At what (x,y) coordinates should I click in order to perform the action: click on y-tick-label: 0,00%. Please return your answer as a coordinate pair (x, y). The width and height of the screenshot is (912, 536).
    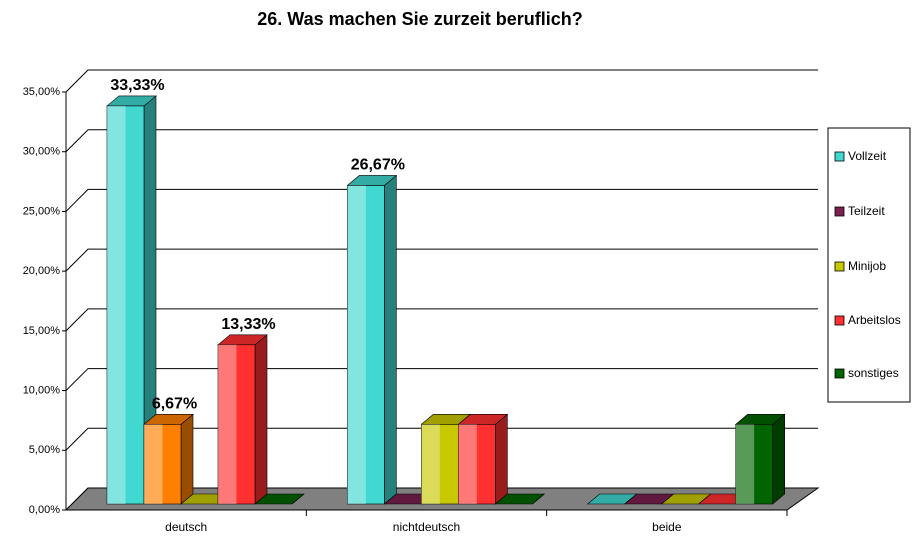
    Looking at the image, I should click on (44, 510).